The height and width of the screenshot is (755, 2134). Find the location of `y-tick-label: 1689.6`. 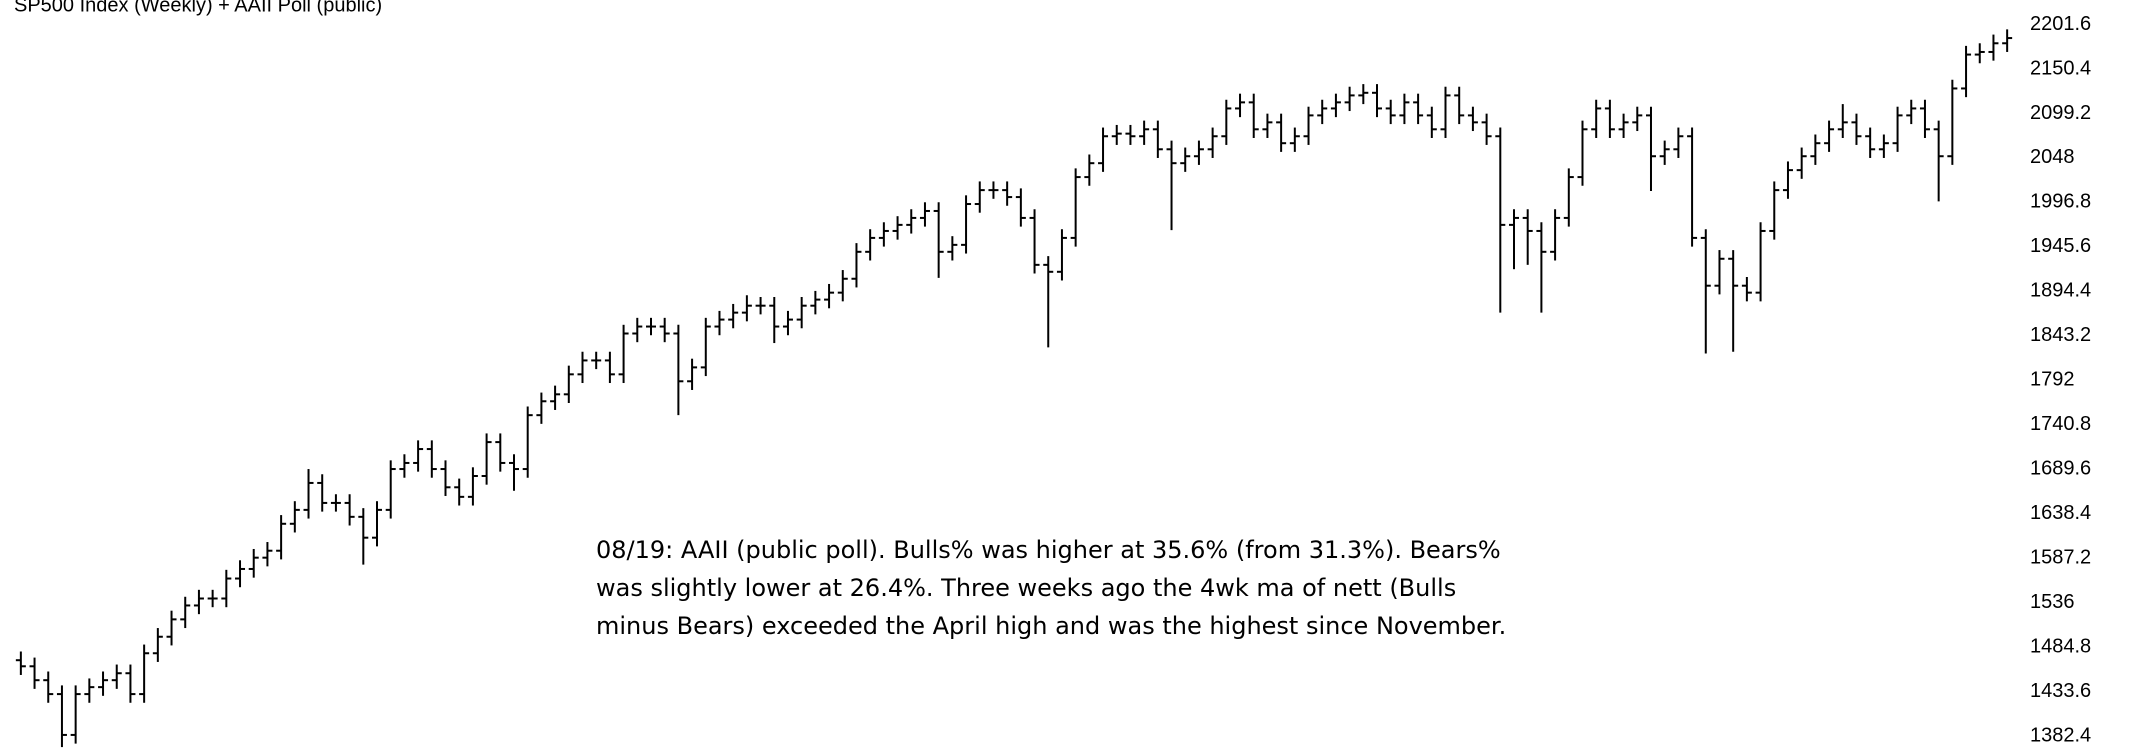

y-tick-label: 1689.6 is located at coordinates (2060, 469).